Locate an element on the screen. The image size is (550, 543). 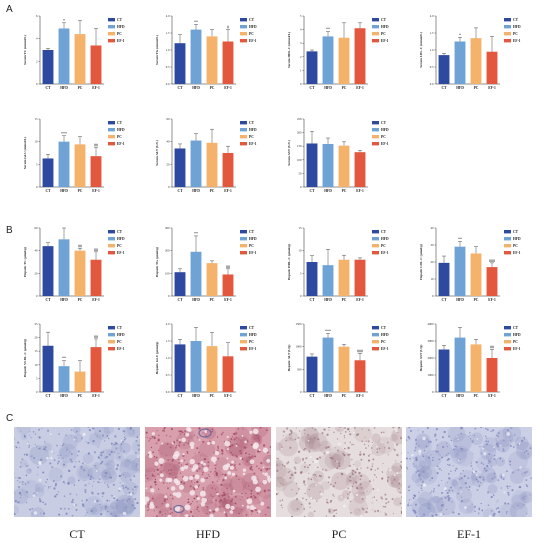
histology-image-hfd: HFD is located at coordinates (208, 484).